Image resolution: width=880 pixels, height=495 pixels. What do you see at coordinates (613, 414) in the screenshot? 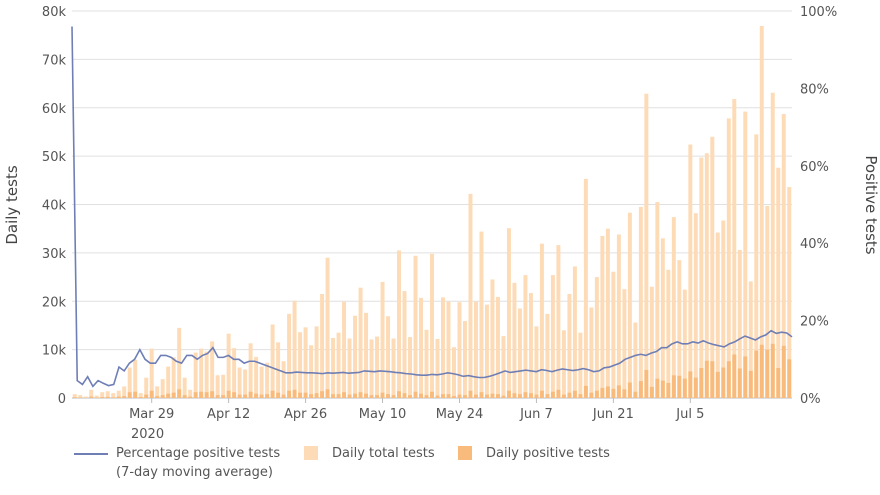
I see `x-tick-label: Jun 21` at bounding box center [613, 414].